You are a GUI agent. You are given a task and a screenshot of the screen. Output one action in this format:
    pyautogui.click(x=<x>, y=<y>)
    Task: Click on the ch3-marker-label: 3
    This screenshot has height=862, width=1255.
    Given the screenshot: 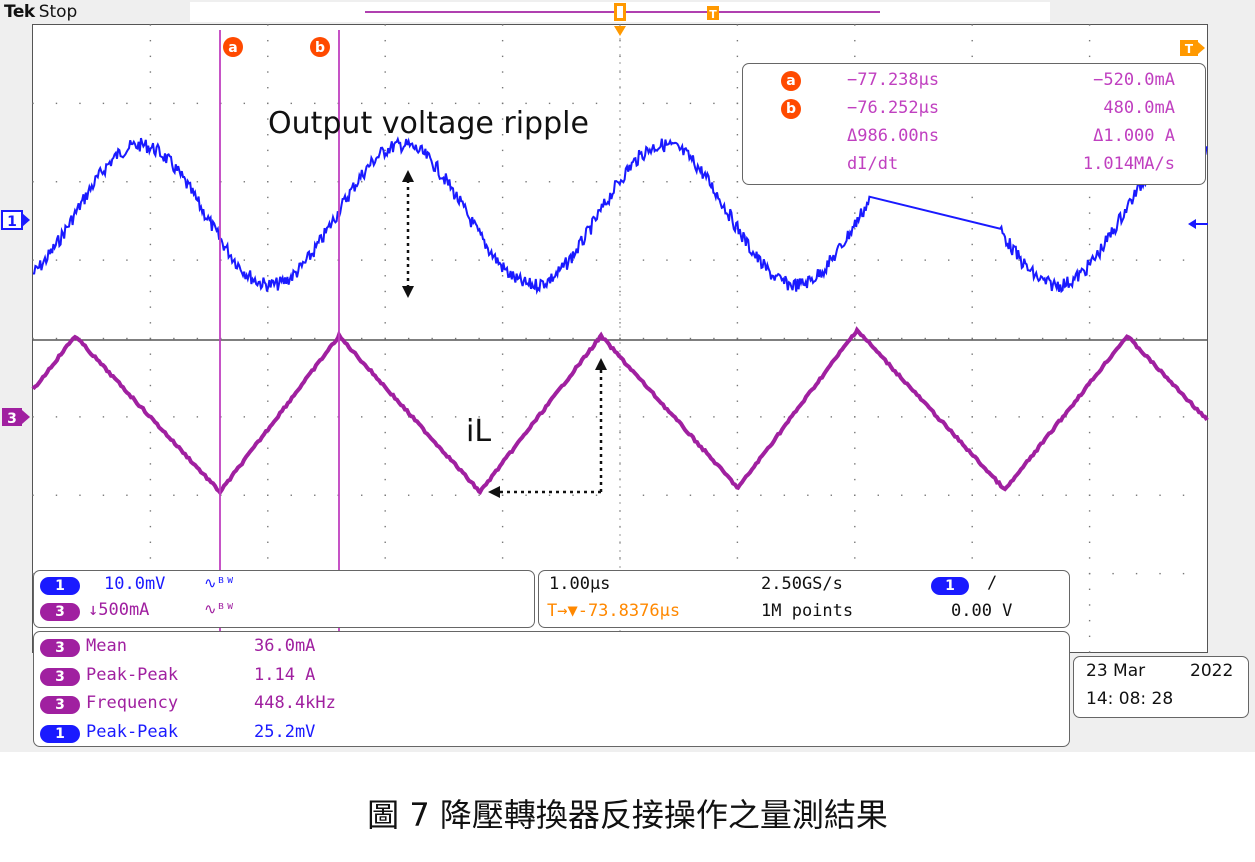 What is the action you would take?
    pyautogui.click(x=12, y=419)
    